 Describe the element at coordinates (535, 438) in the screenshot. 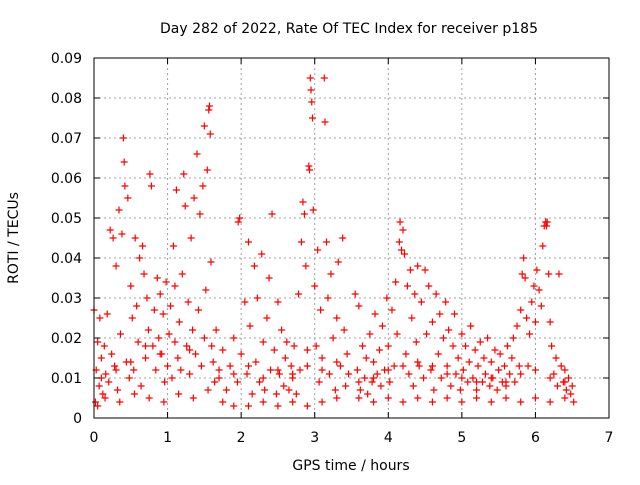

I see `x-tick-label: 6` at that location.